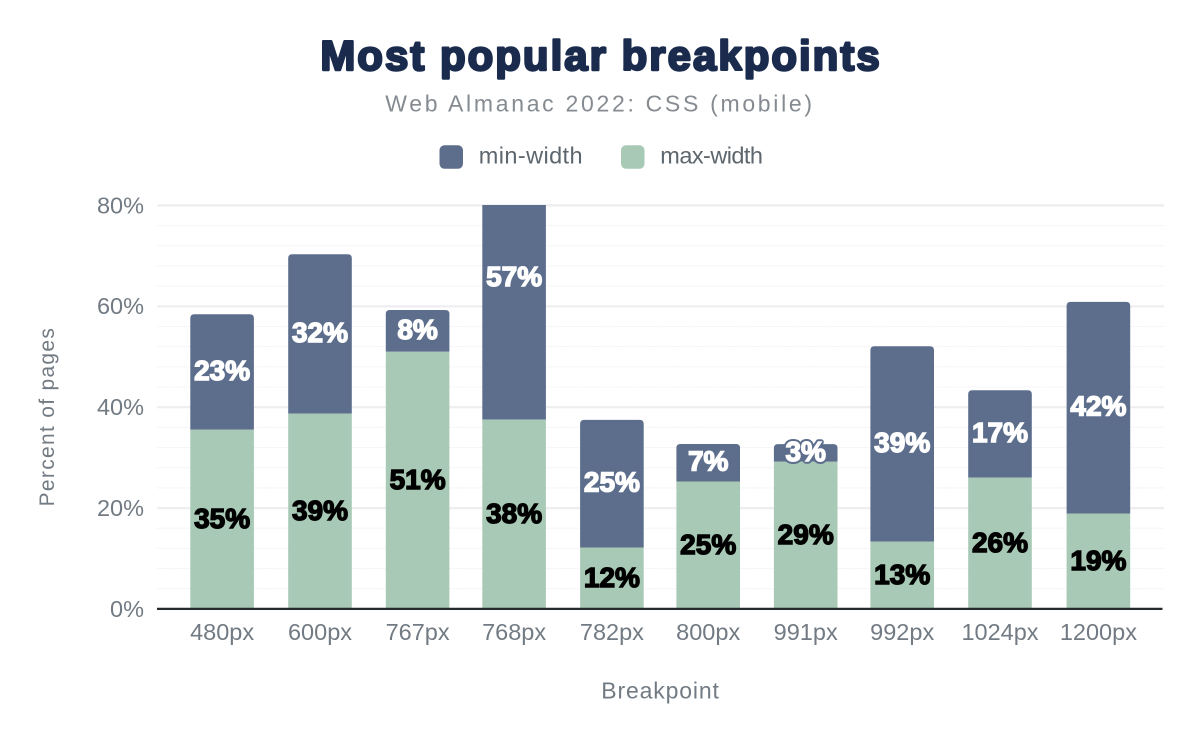 This screenshot has height=747, width=1200. Describe the element at coordinates (805, 451) in the screenshot. I see `svg-text: 3%` at that location.